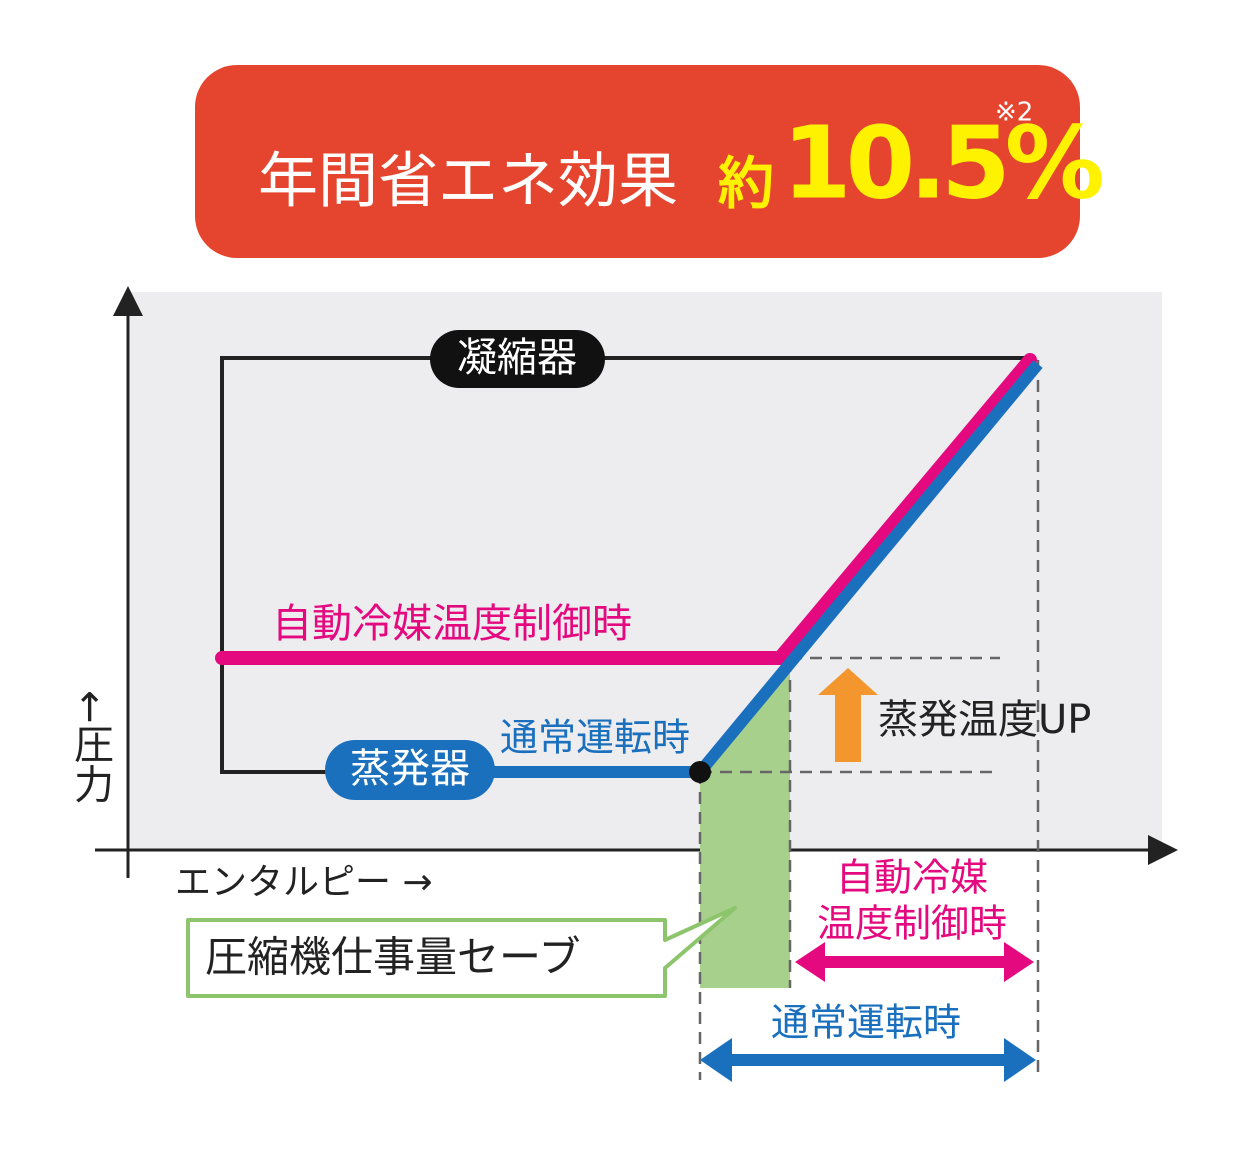 This screenshot has width=1240, height=1170. What do you see at coordinates (912, 878) in the screenshot?
I see `auto-range-label: 自動冷媒` at bounding box center [912, 878].